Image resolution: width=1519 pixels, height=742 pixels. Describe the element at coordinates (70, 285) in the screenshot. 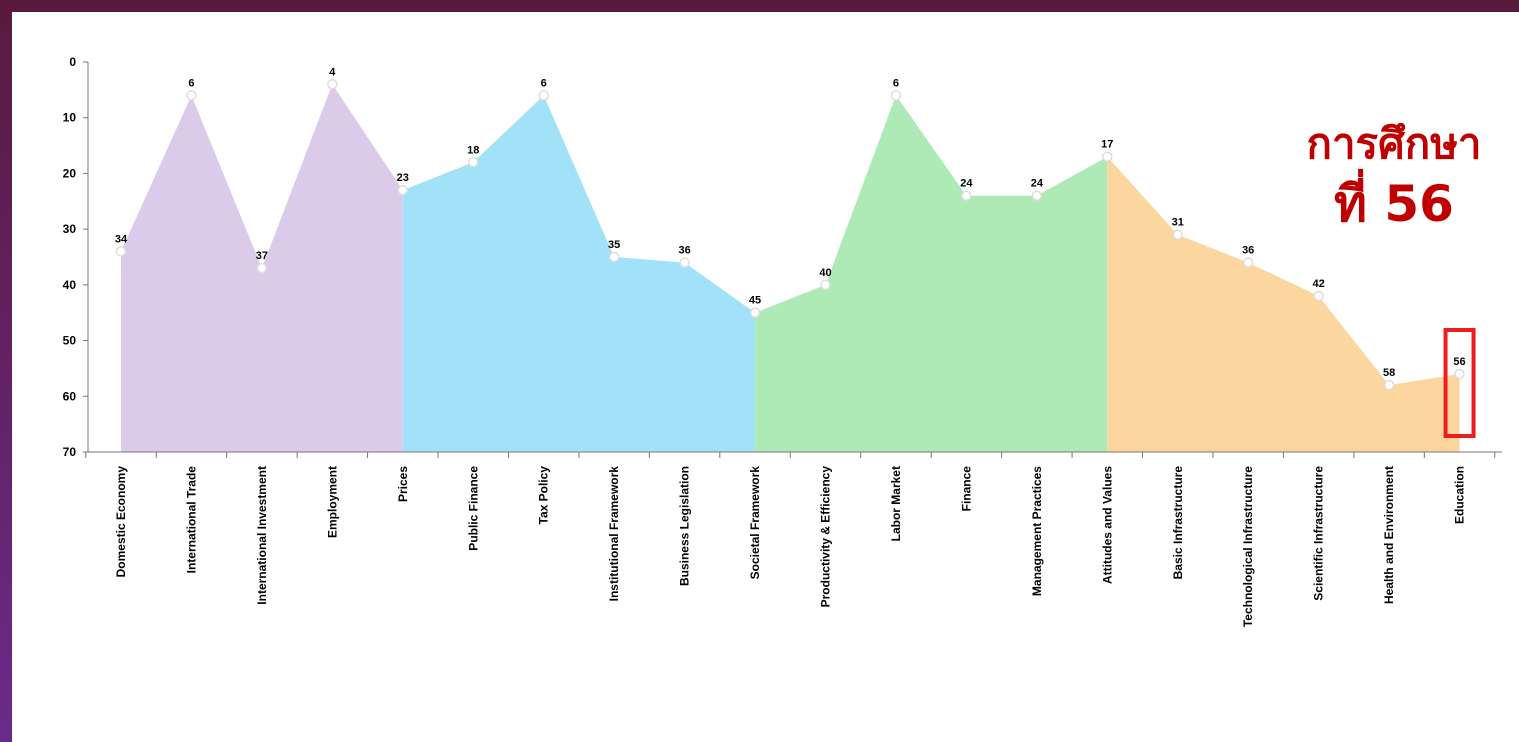

I see `y-tick-label: 40` at that location.